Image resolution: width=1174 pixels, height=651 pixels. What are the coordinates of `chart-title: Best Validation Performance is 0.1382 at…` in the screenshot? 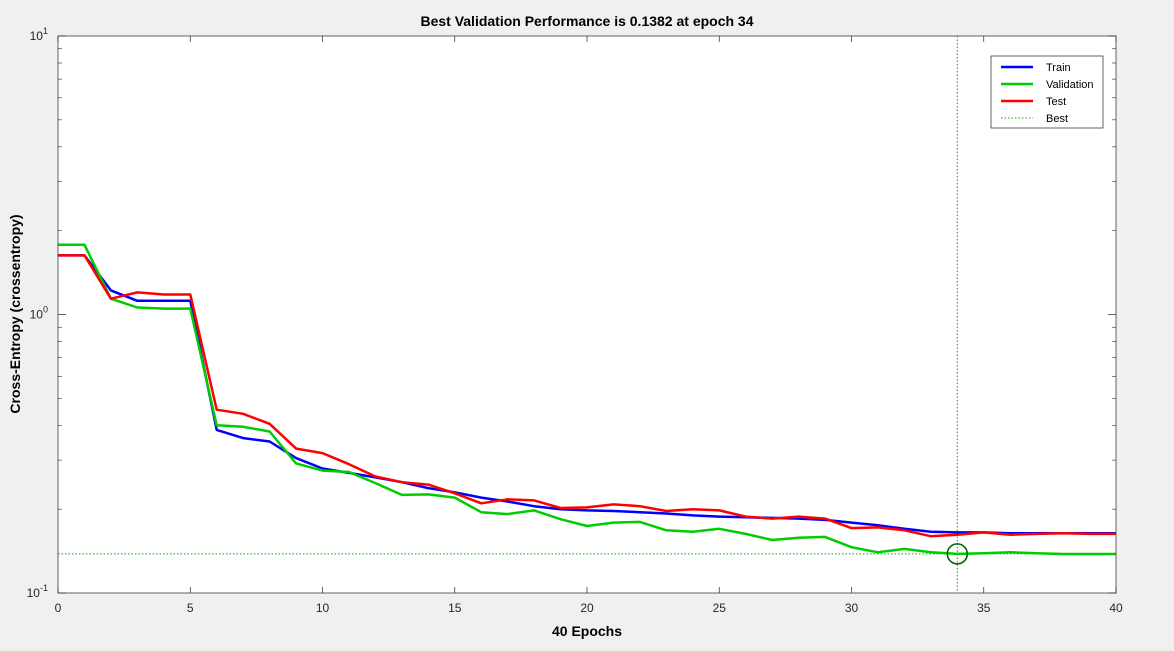 It's located at (586, 21).